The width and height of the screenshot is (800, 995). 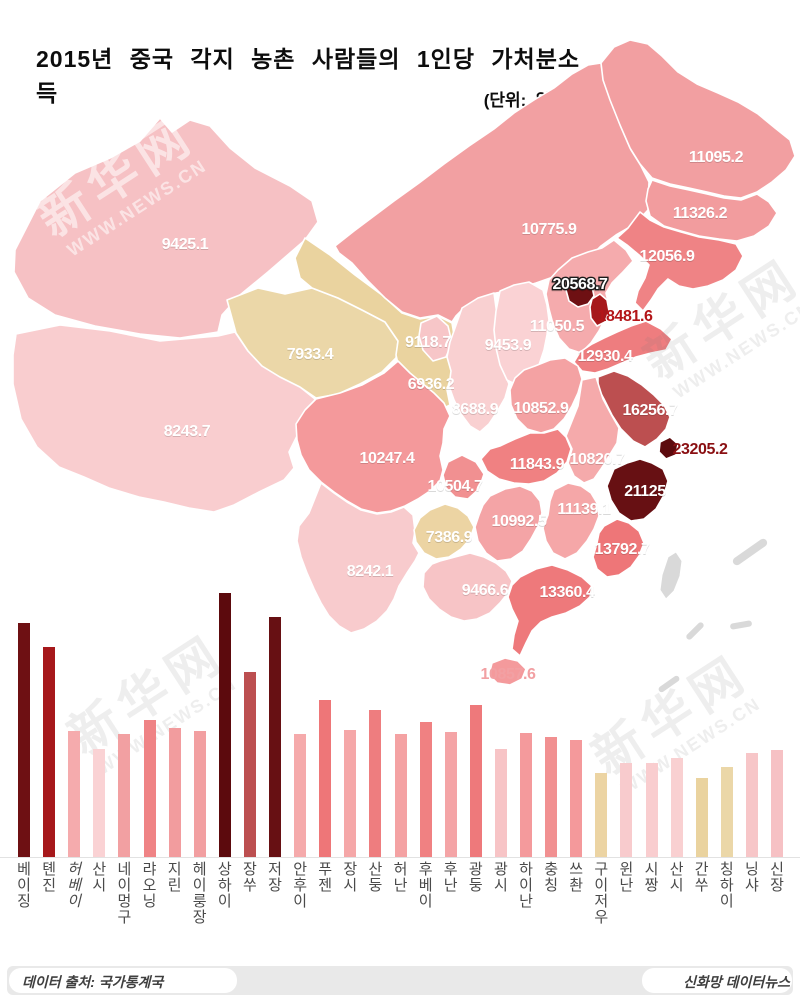 What do you see at coordinates (557, 326) in the screenshot?
I see `map-value-hebei: 11050.5` at bounding box center [557, 326].